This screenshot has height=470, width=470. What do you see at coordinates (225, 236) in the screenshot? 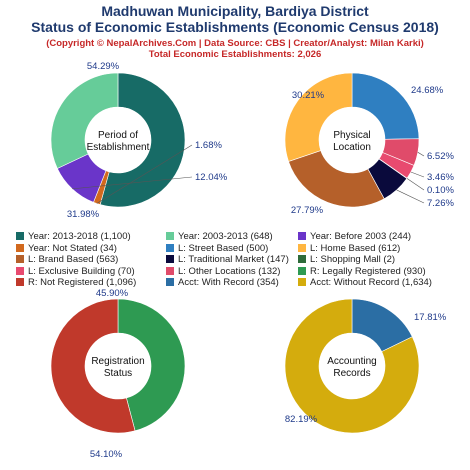
I see `legend-label: Year: 2003-2013 (648)` at bounding box center [225, 236].